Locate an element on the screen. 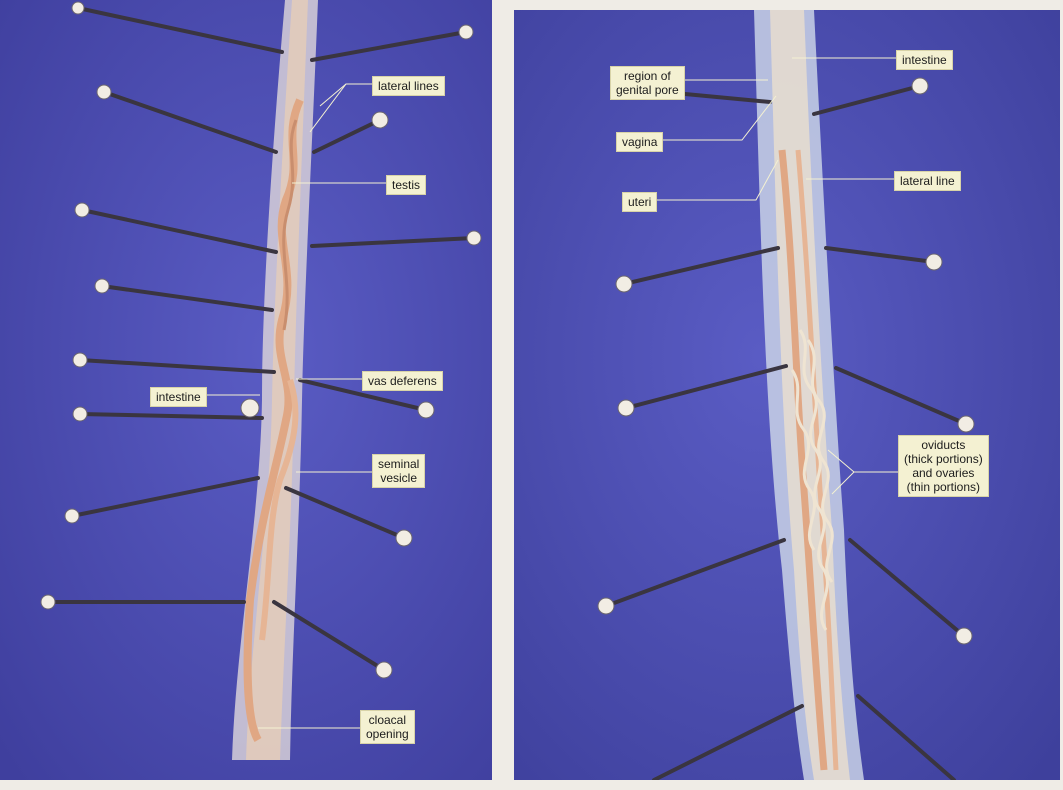 This screenshot has width=1063, height=790. label-lateral-line: lateral line is located at coordinates (927, 181).